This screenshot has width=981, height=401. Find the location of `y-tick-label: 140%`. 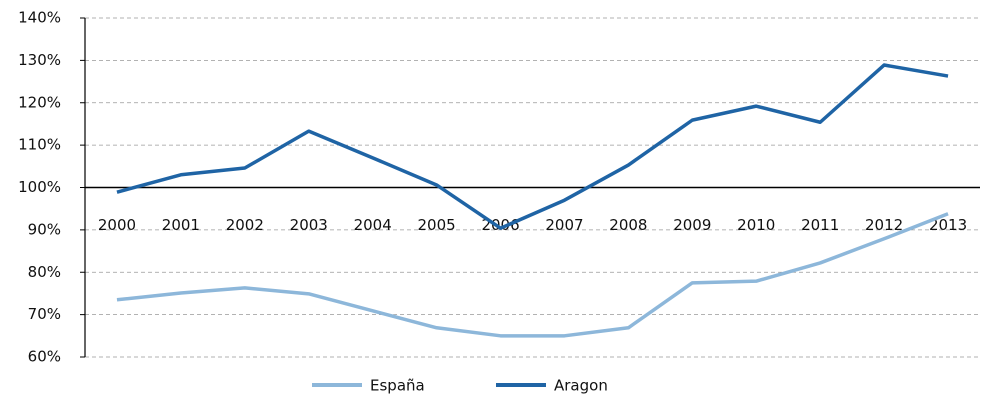

y-tick-label: 140% is located at coordinates (39, 18).